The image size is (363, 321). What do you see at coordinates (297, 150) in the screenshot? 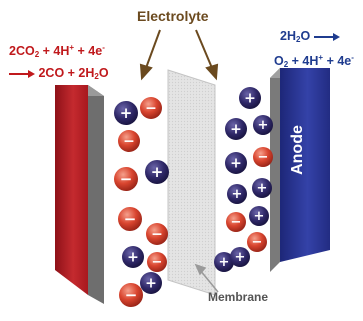
I see `anode-label: Anode` at bounding box center [297, 150].